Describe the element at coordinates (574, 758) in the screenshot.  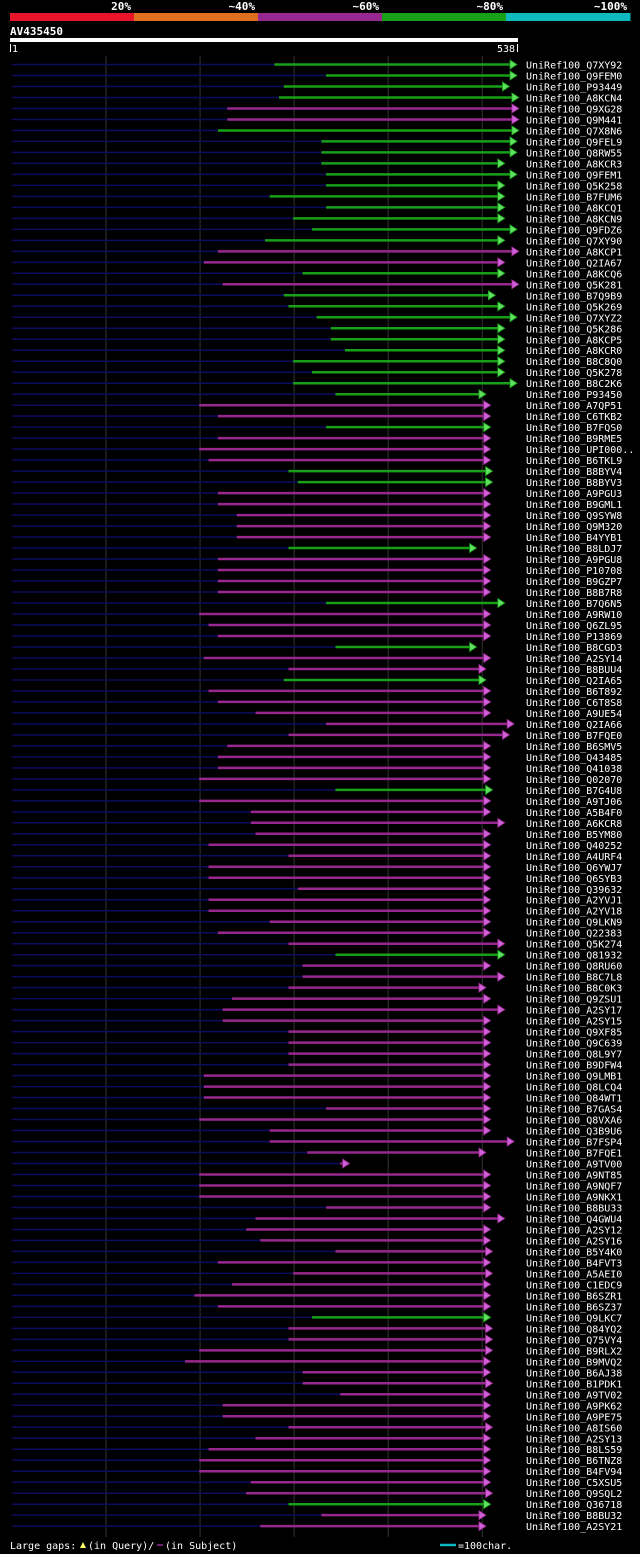
I see `hit-label: UniRef100_Q43485` at that location.